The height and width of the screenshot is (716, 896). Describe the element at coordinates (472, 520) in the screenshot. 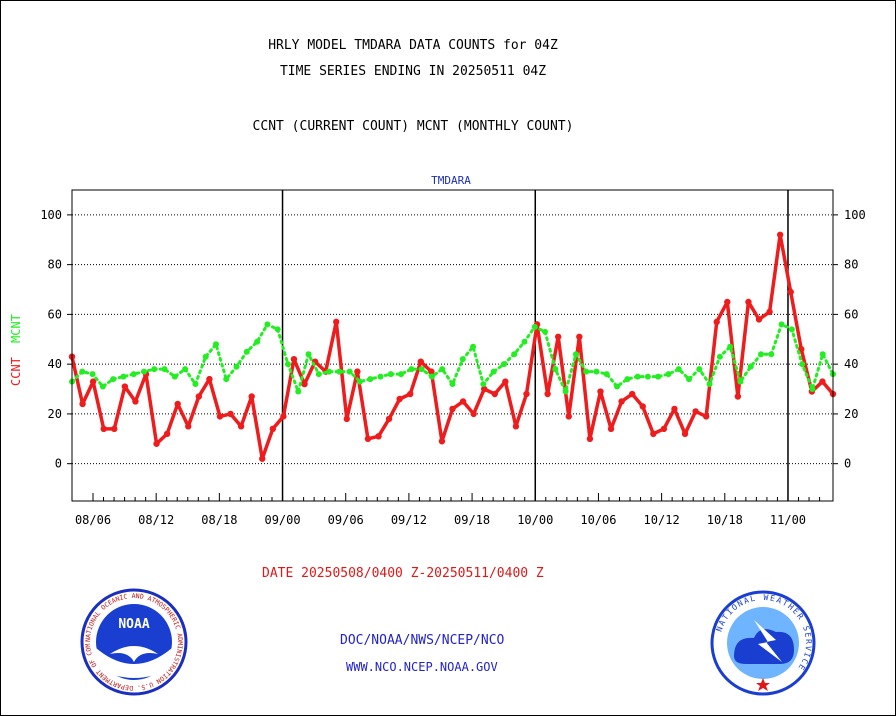

I see `x-tick-label: 09/18` at that location.